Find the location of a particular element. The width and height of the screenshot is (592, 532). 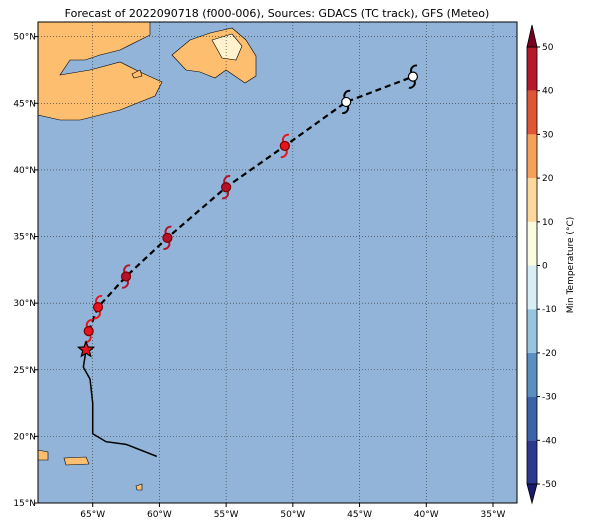

colorbar-tick-label: 20 is located at coordinates (548, 179).